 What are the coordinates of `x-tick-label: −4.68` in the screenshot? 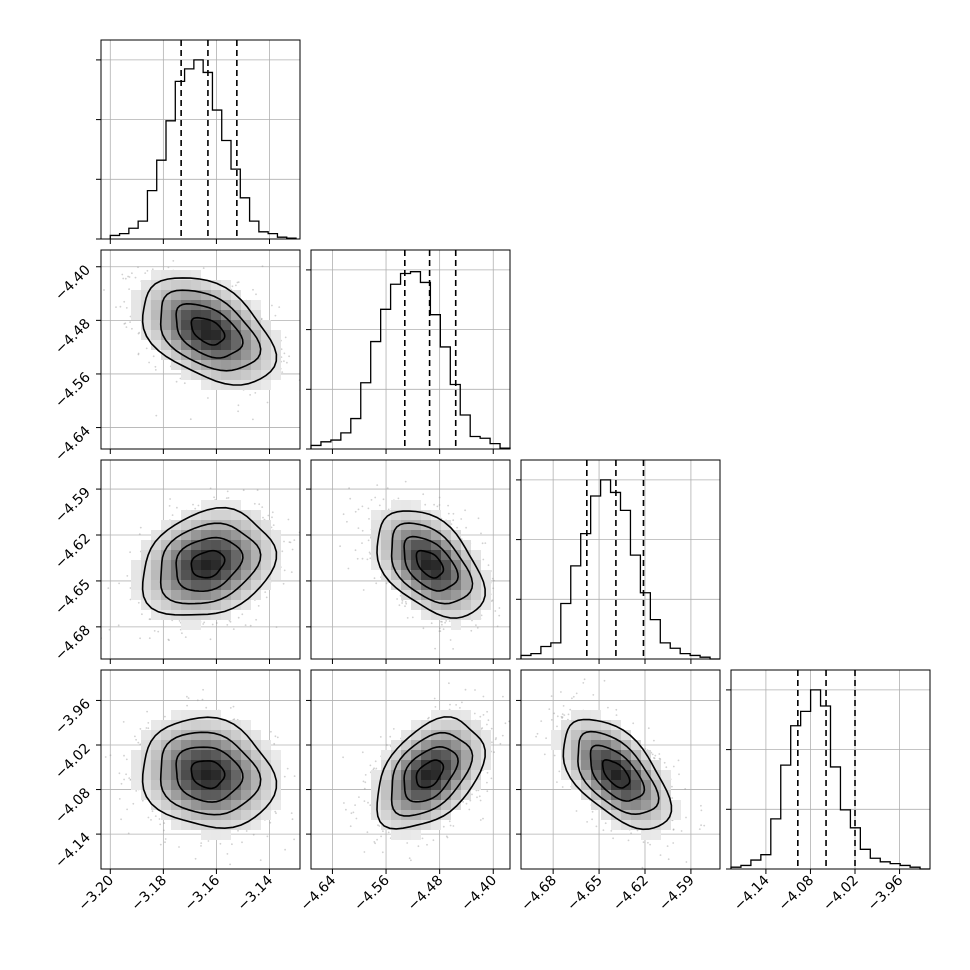 It's located at (539, 894).